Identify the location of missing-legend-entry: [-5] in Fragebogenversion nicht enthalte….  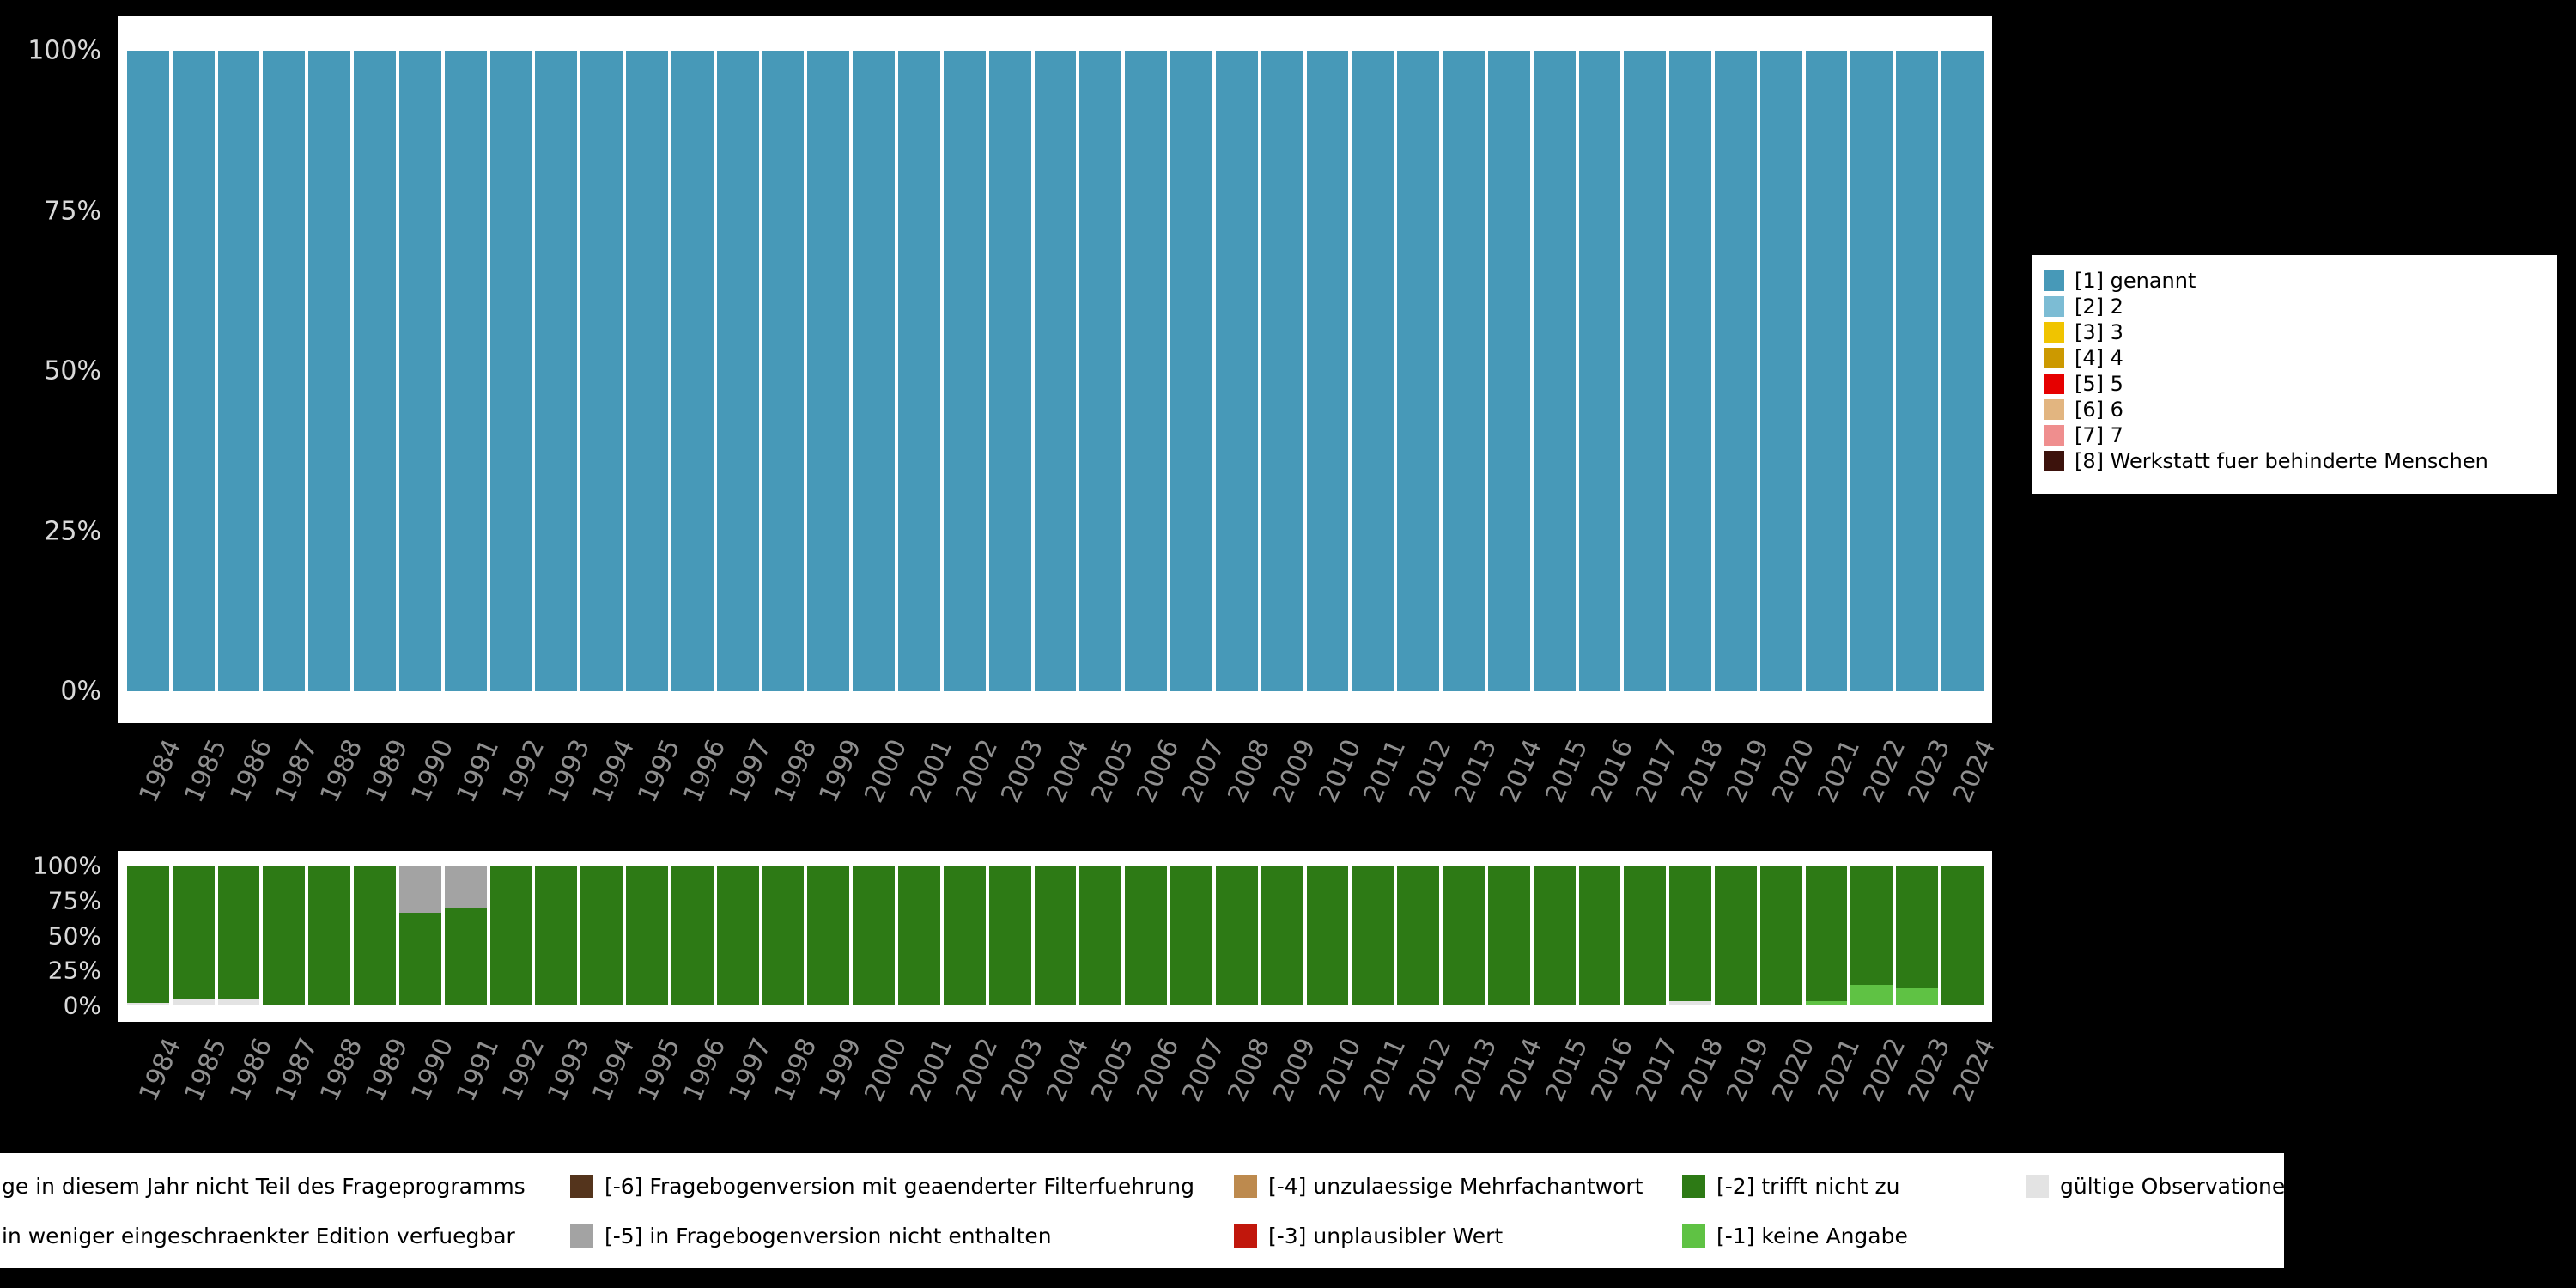
(811, 1235).